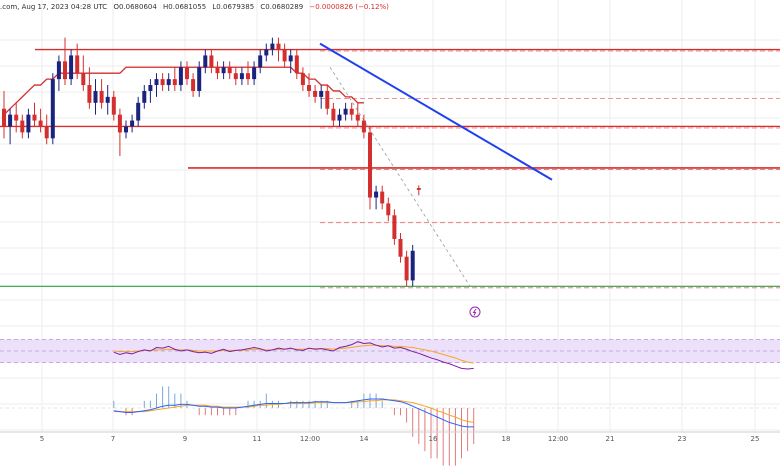  I want to click on x-tick-label: 14, so click(364, 439).